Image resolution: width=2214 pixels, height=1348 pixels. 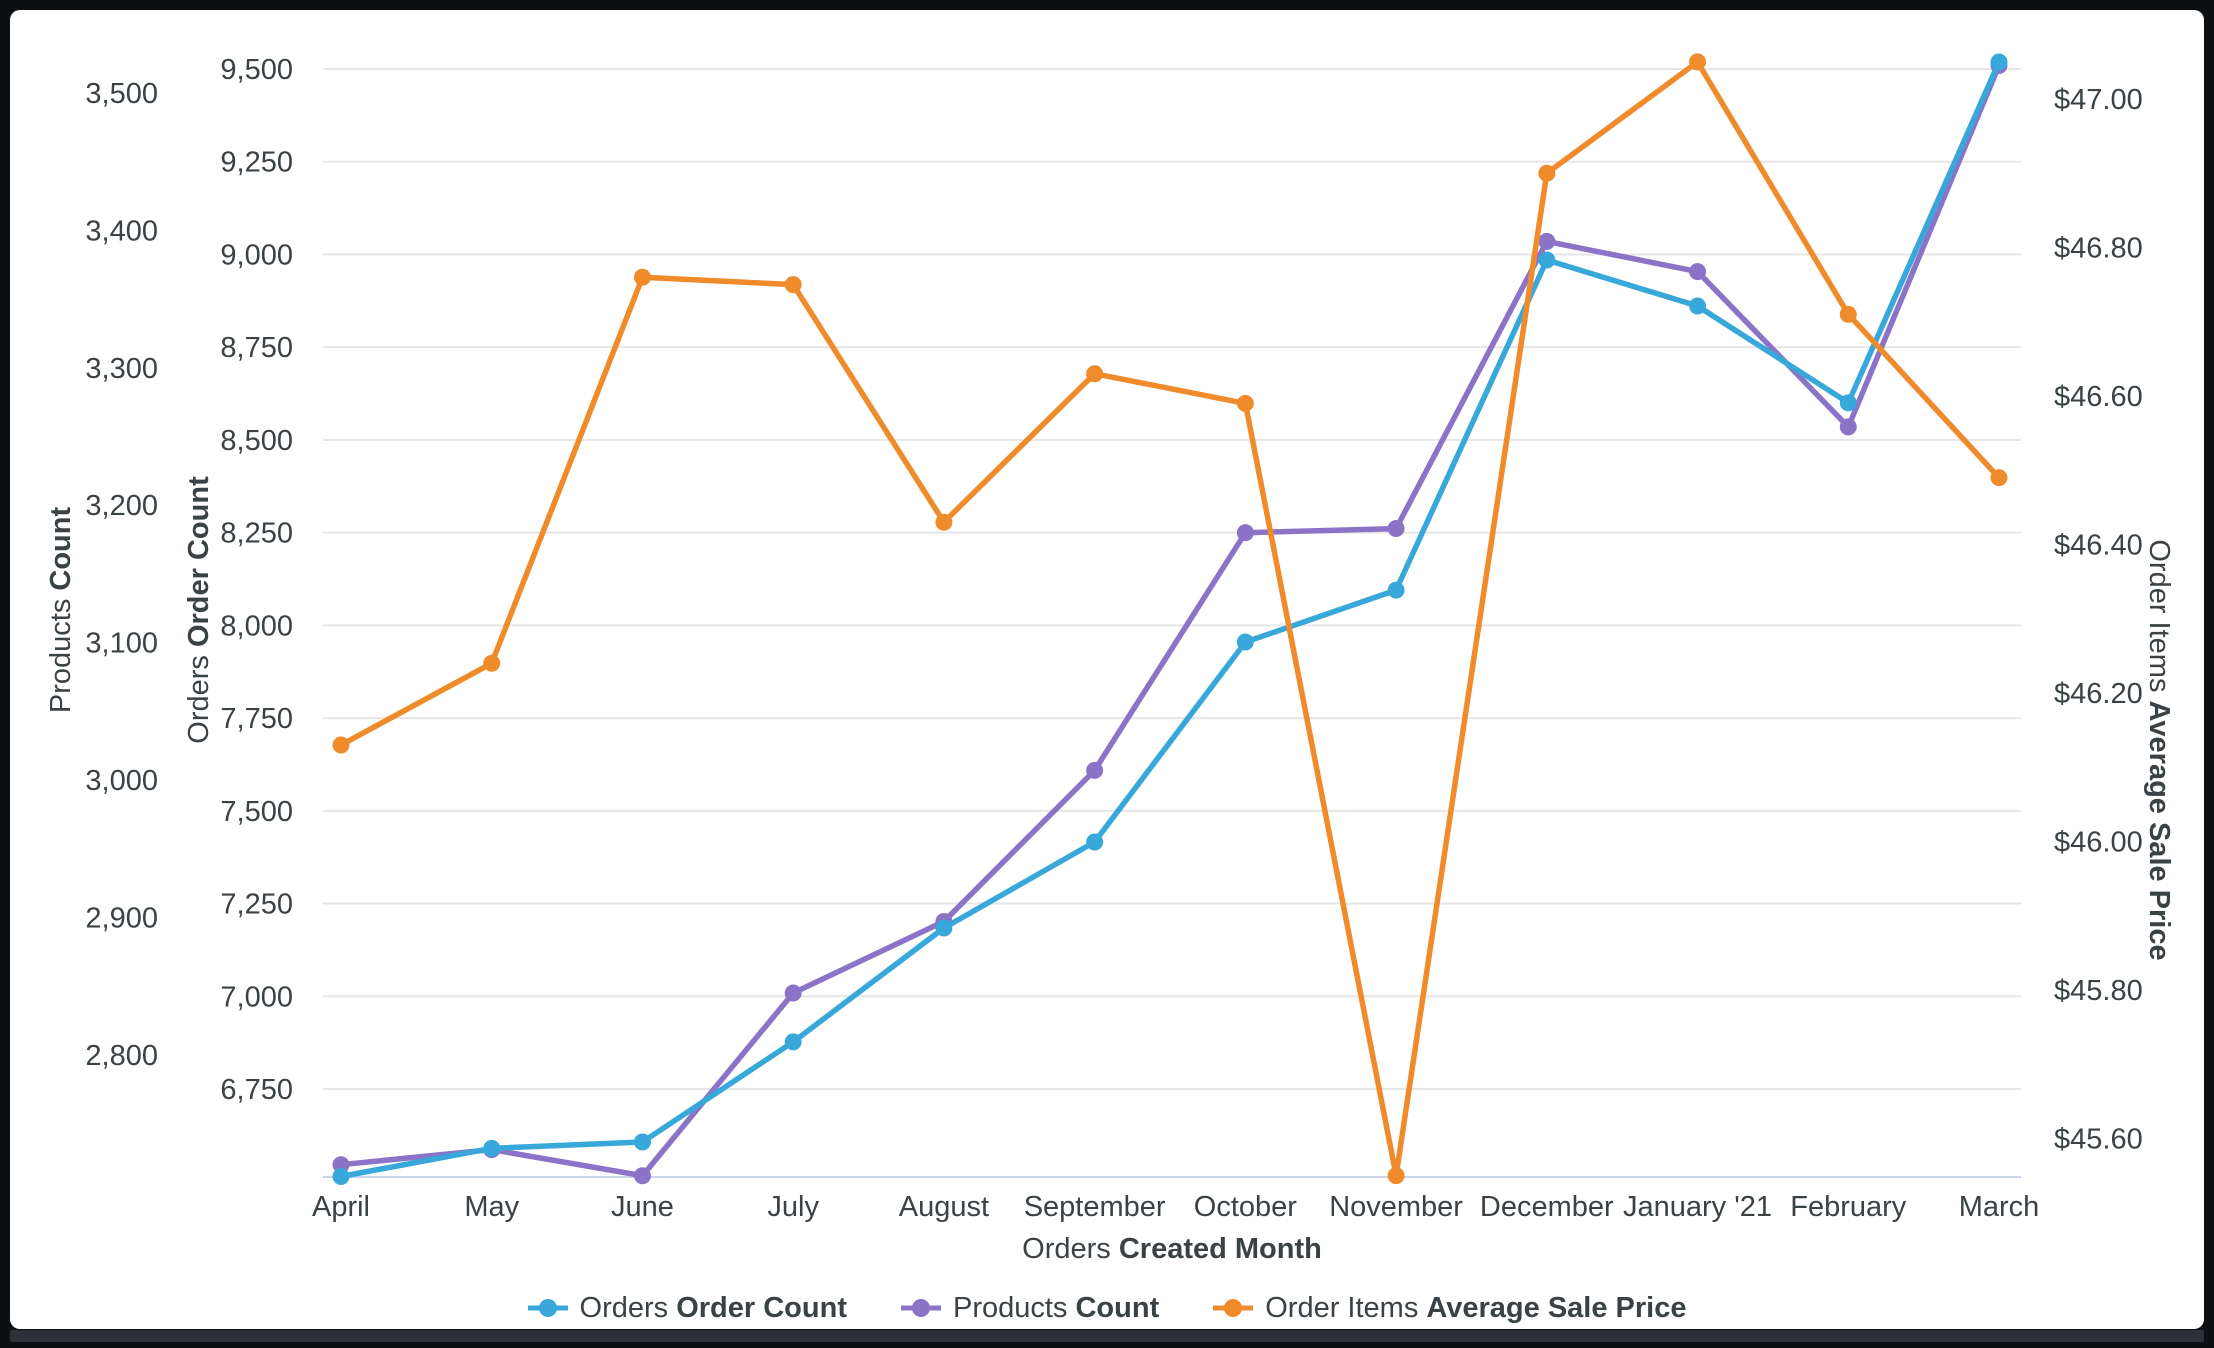 I want to click on x-tick-label: March, so click(x=1999, y=1207).